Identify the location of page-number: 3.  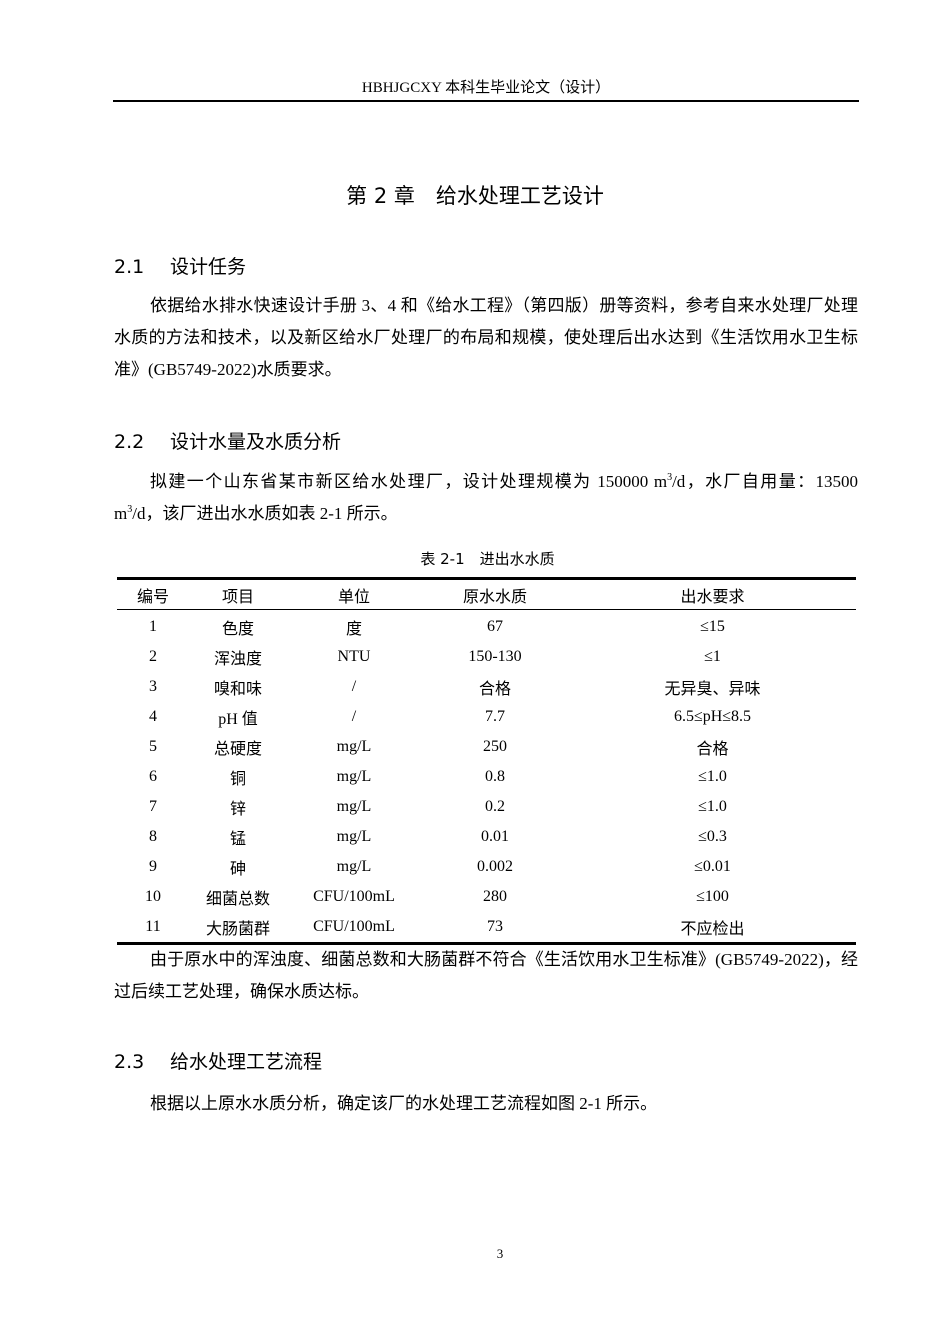
(500, 1253).